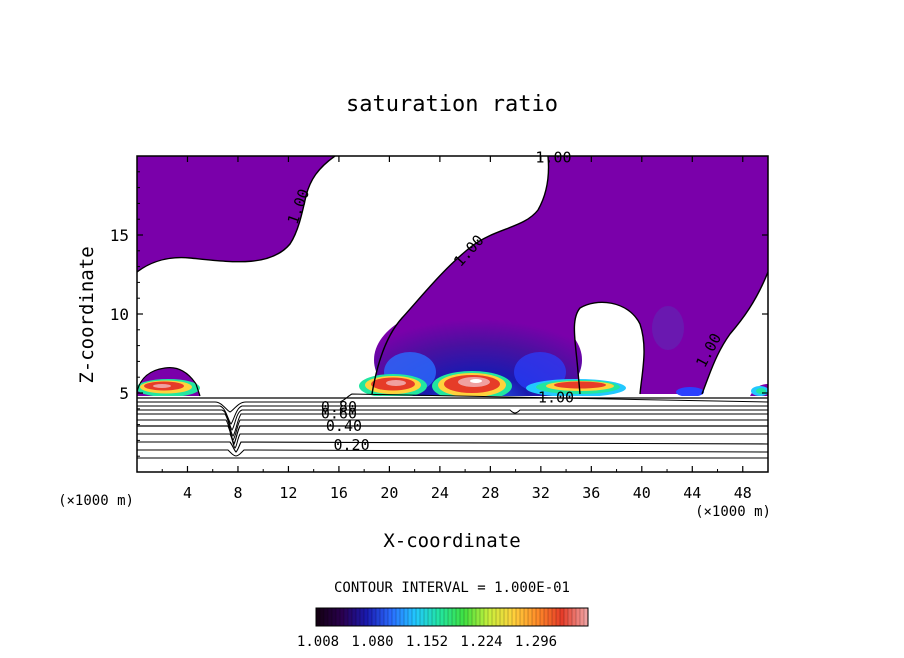  Describe the element at coordinates (692, 493) in the screenshot. I see `x-tick-label: 44` at that location.